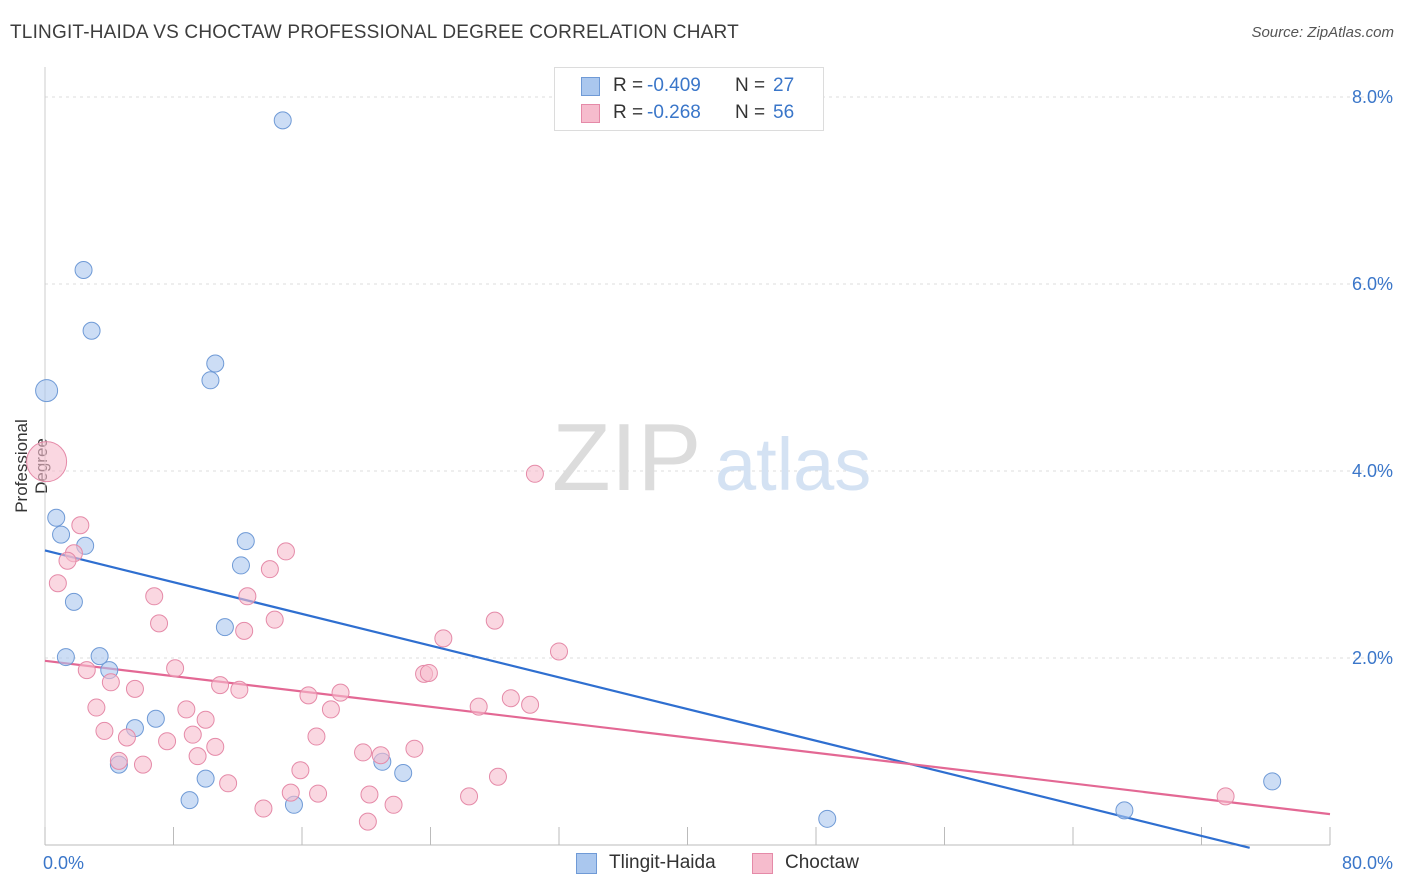 This screenshot has width=1406, height=892. What do you see at coordinates (674, 112) in the screenshot?
I see `r-value: -0.268` at bounding box center [674, 112].